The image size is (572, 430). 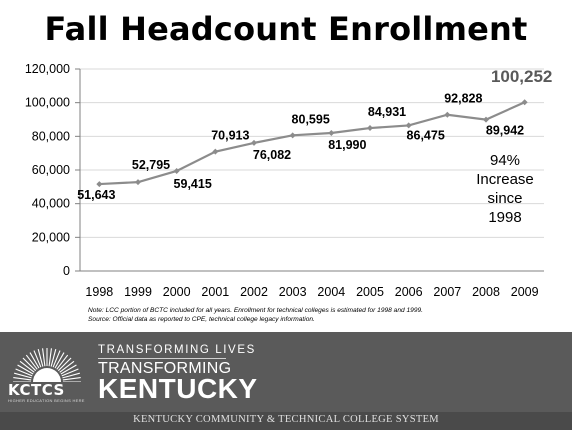 What do you see at coordinates (293, 292) in the screenshot?
I see `x-tick-label: 2003` at bounding box center [293, 292].